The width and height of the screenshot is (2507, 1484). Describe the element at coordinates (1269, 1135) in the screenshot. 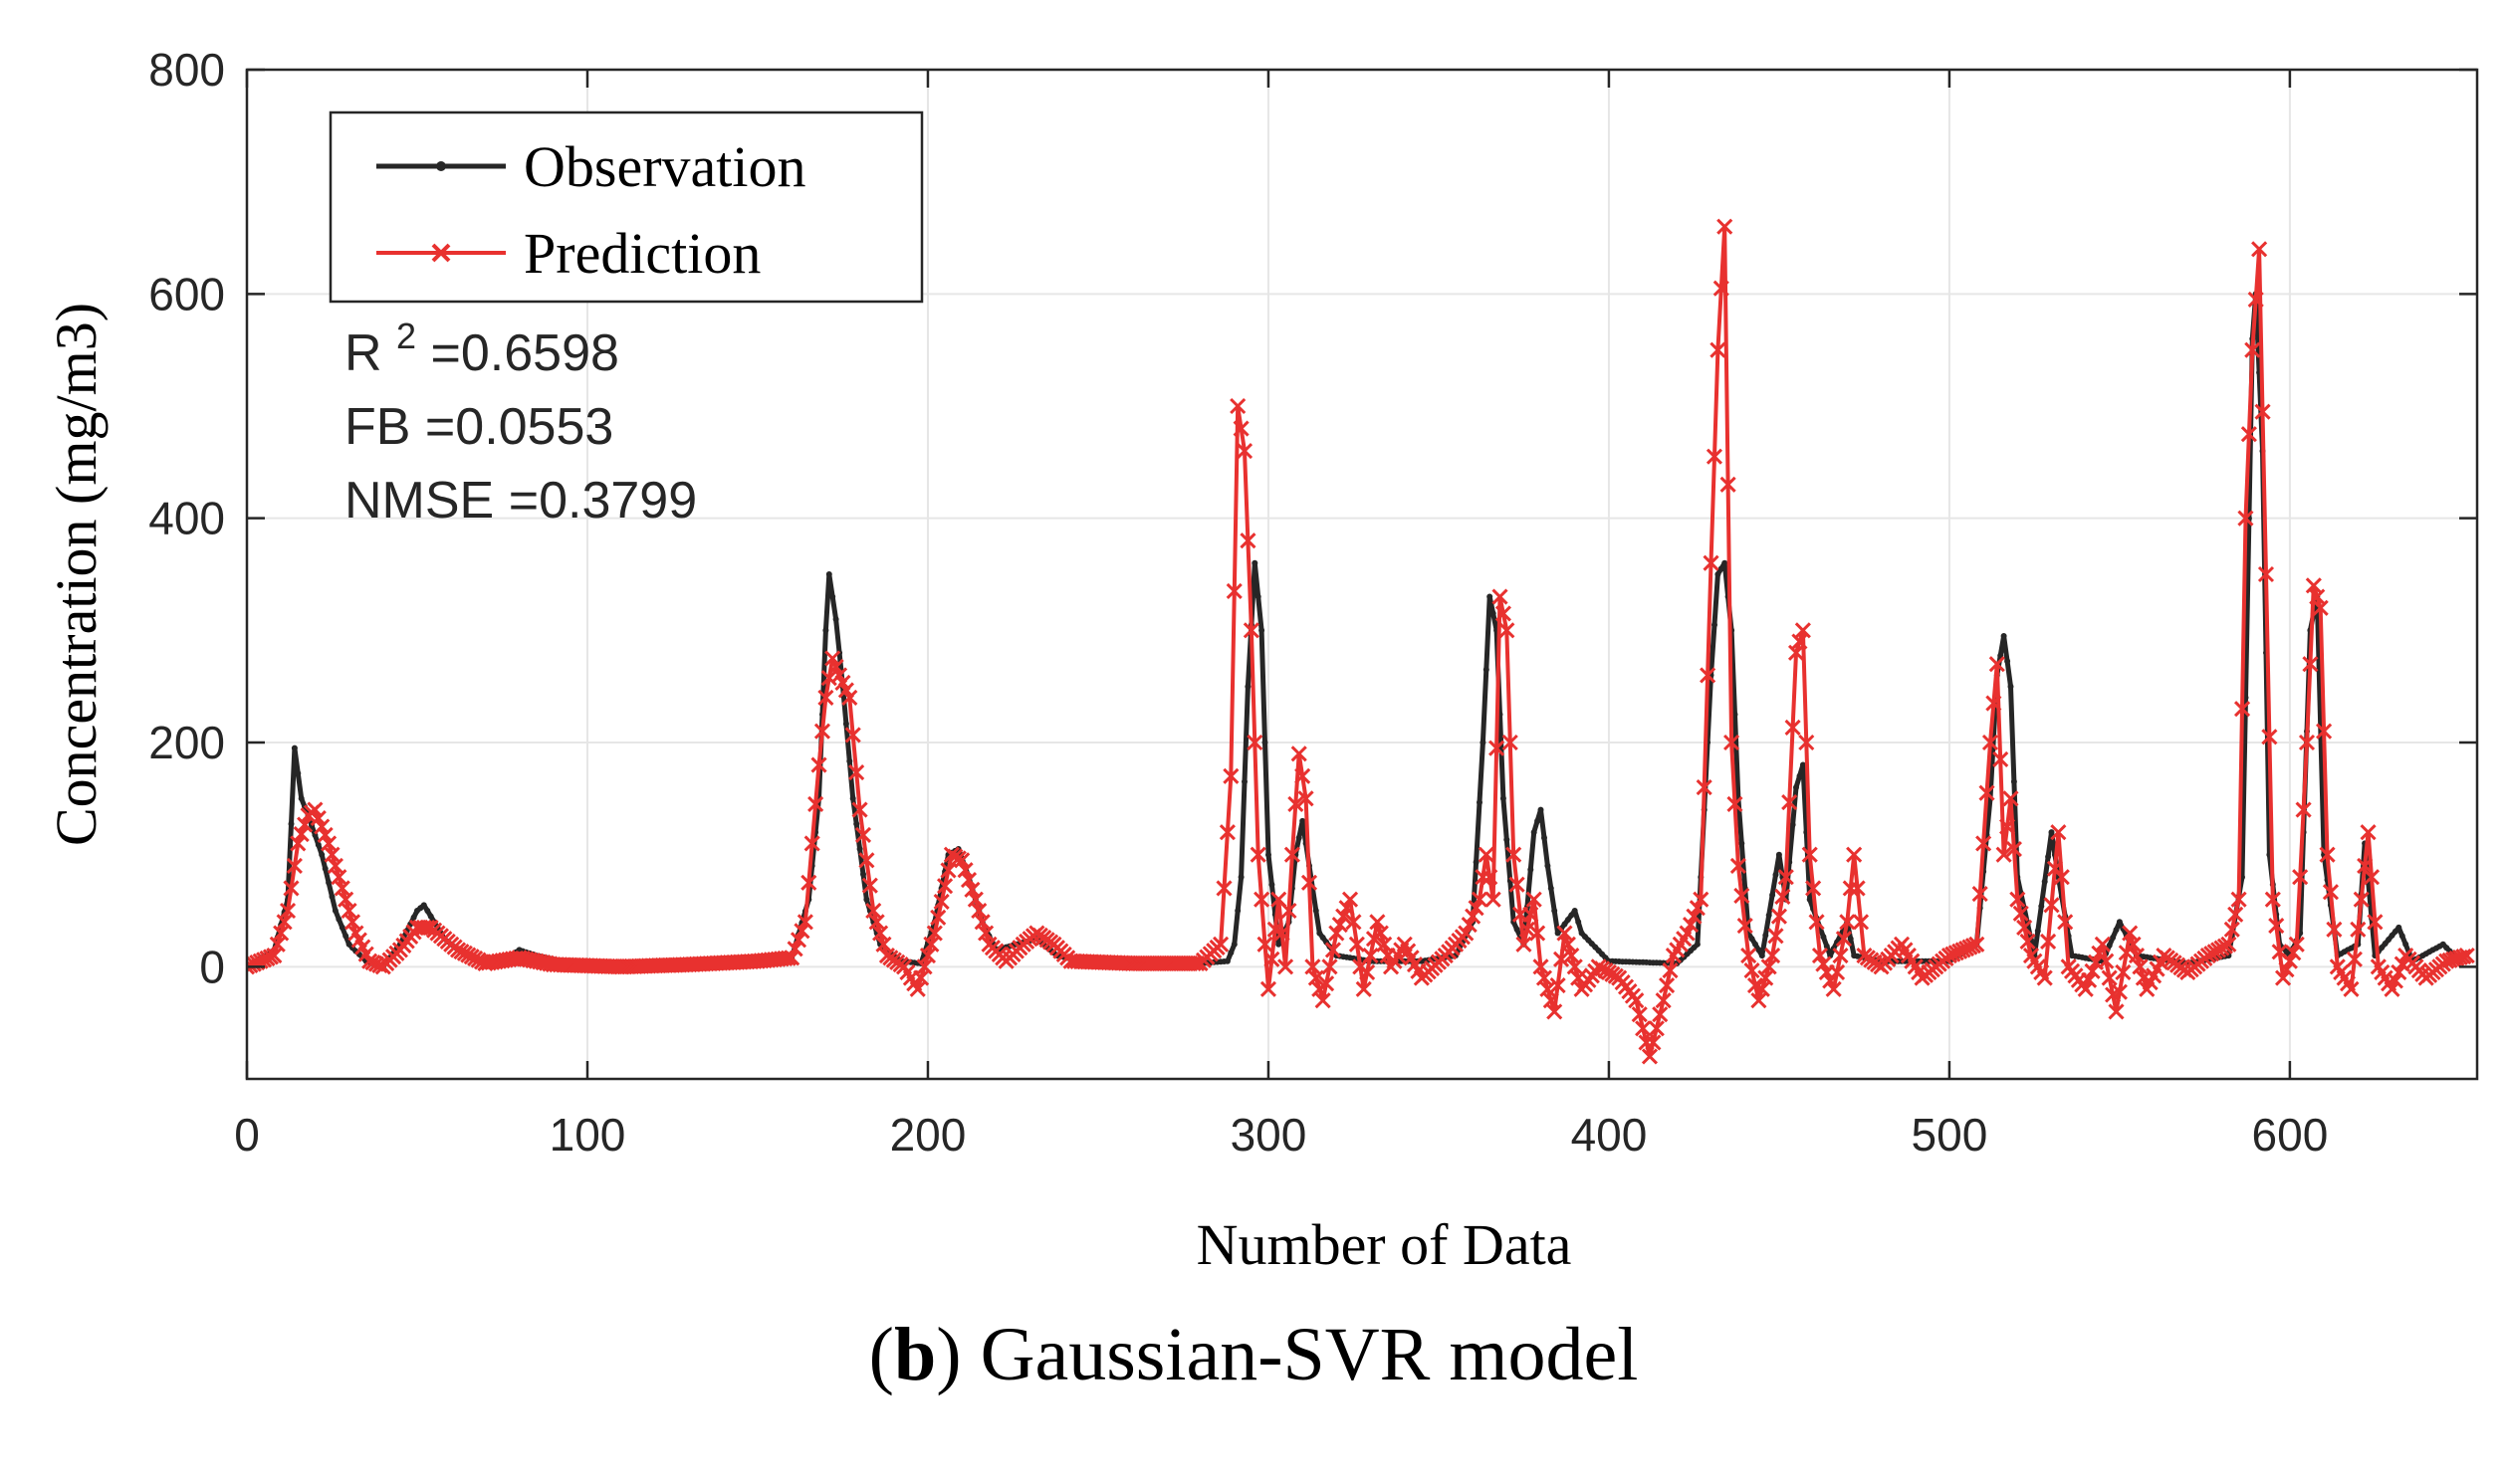

I see `x-tick-label: 300` at that location.